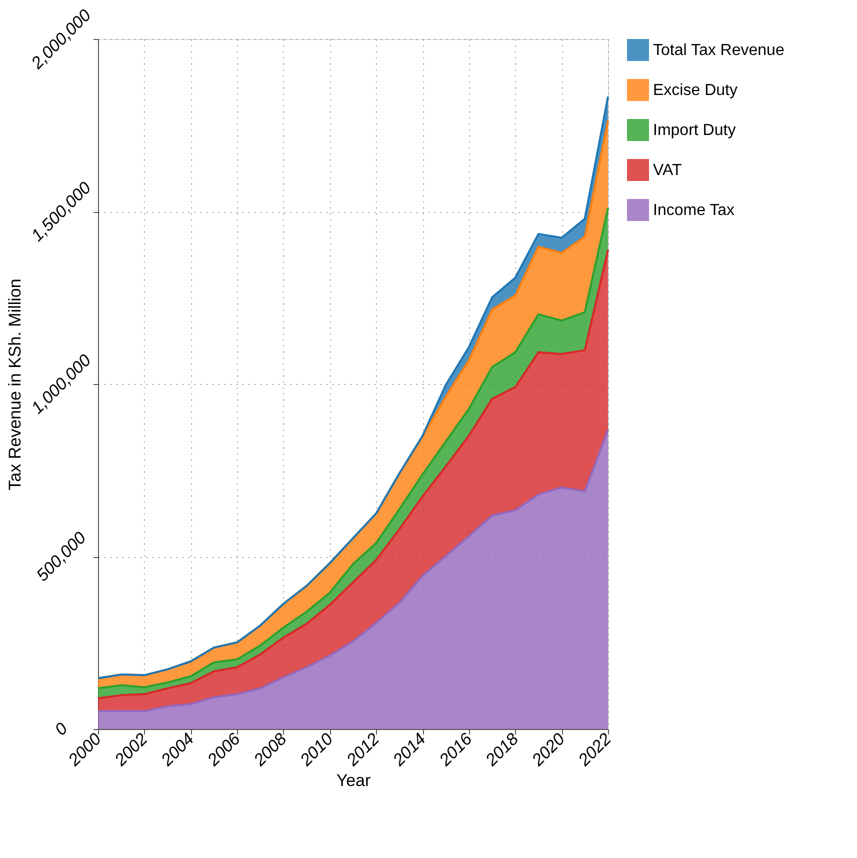  What do you see at coordinates (695, 90) in the screenshot?
I see `legend-label: Excise Duty` at bounding box center [695, 90].